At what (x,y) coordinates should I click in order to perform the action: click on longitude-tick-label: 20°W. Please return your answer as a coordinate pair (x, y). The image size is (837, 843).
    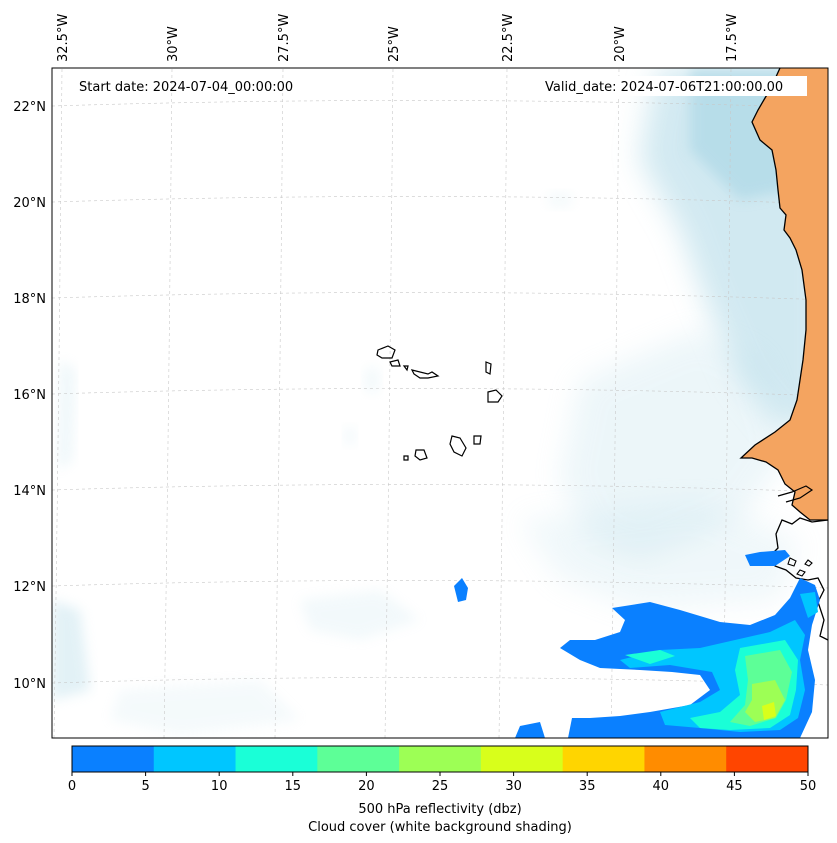
    Looking at the image, I should click on (620, 44).